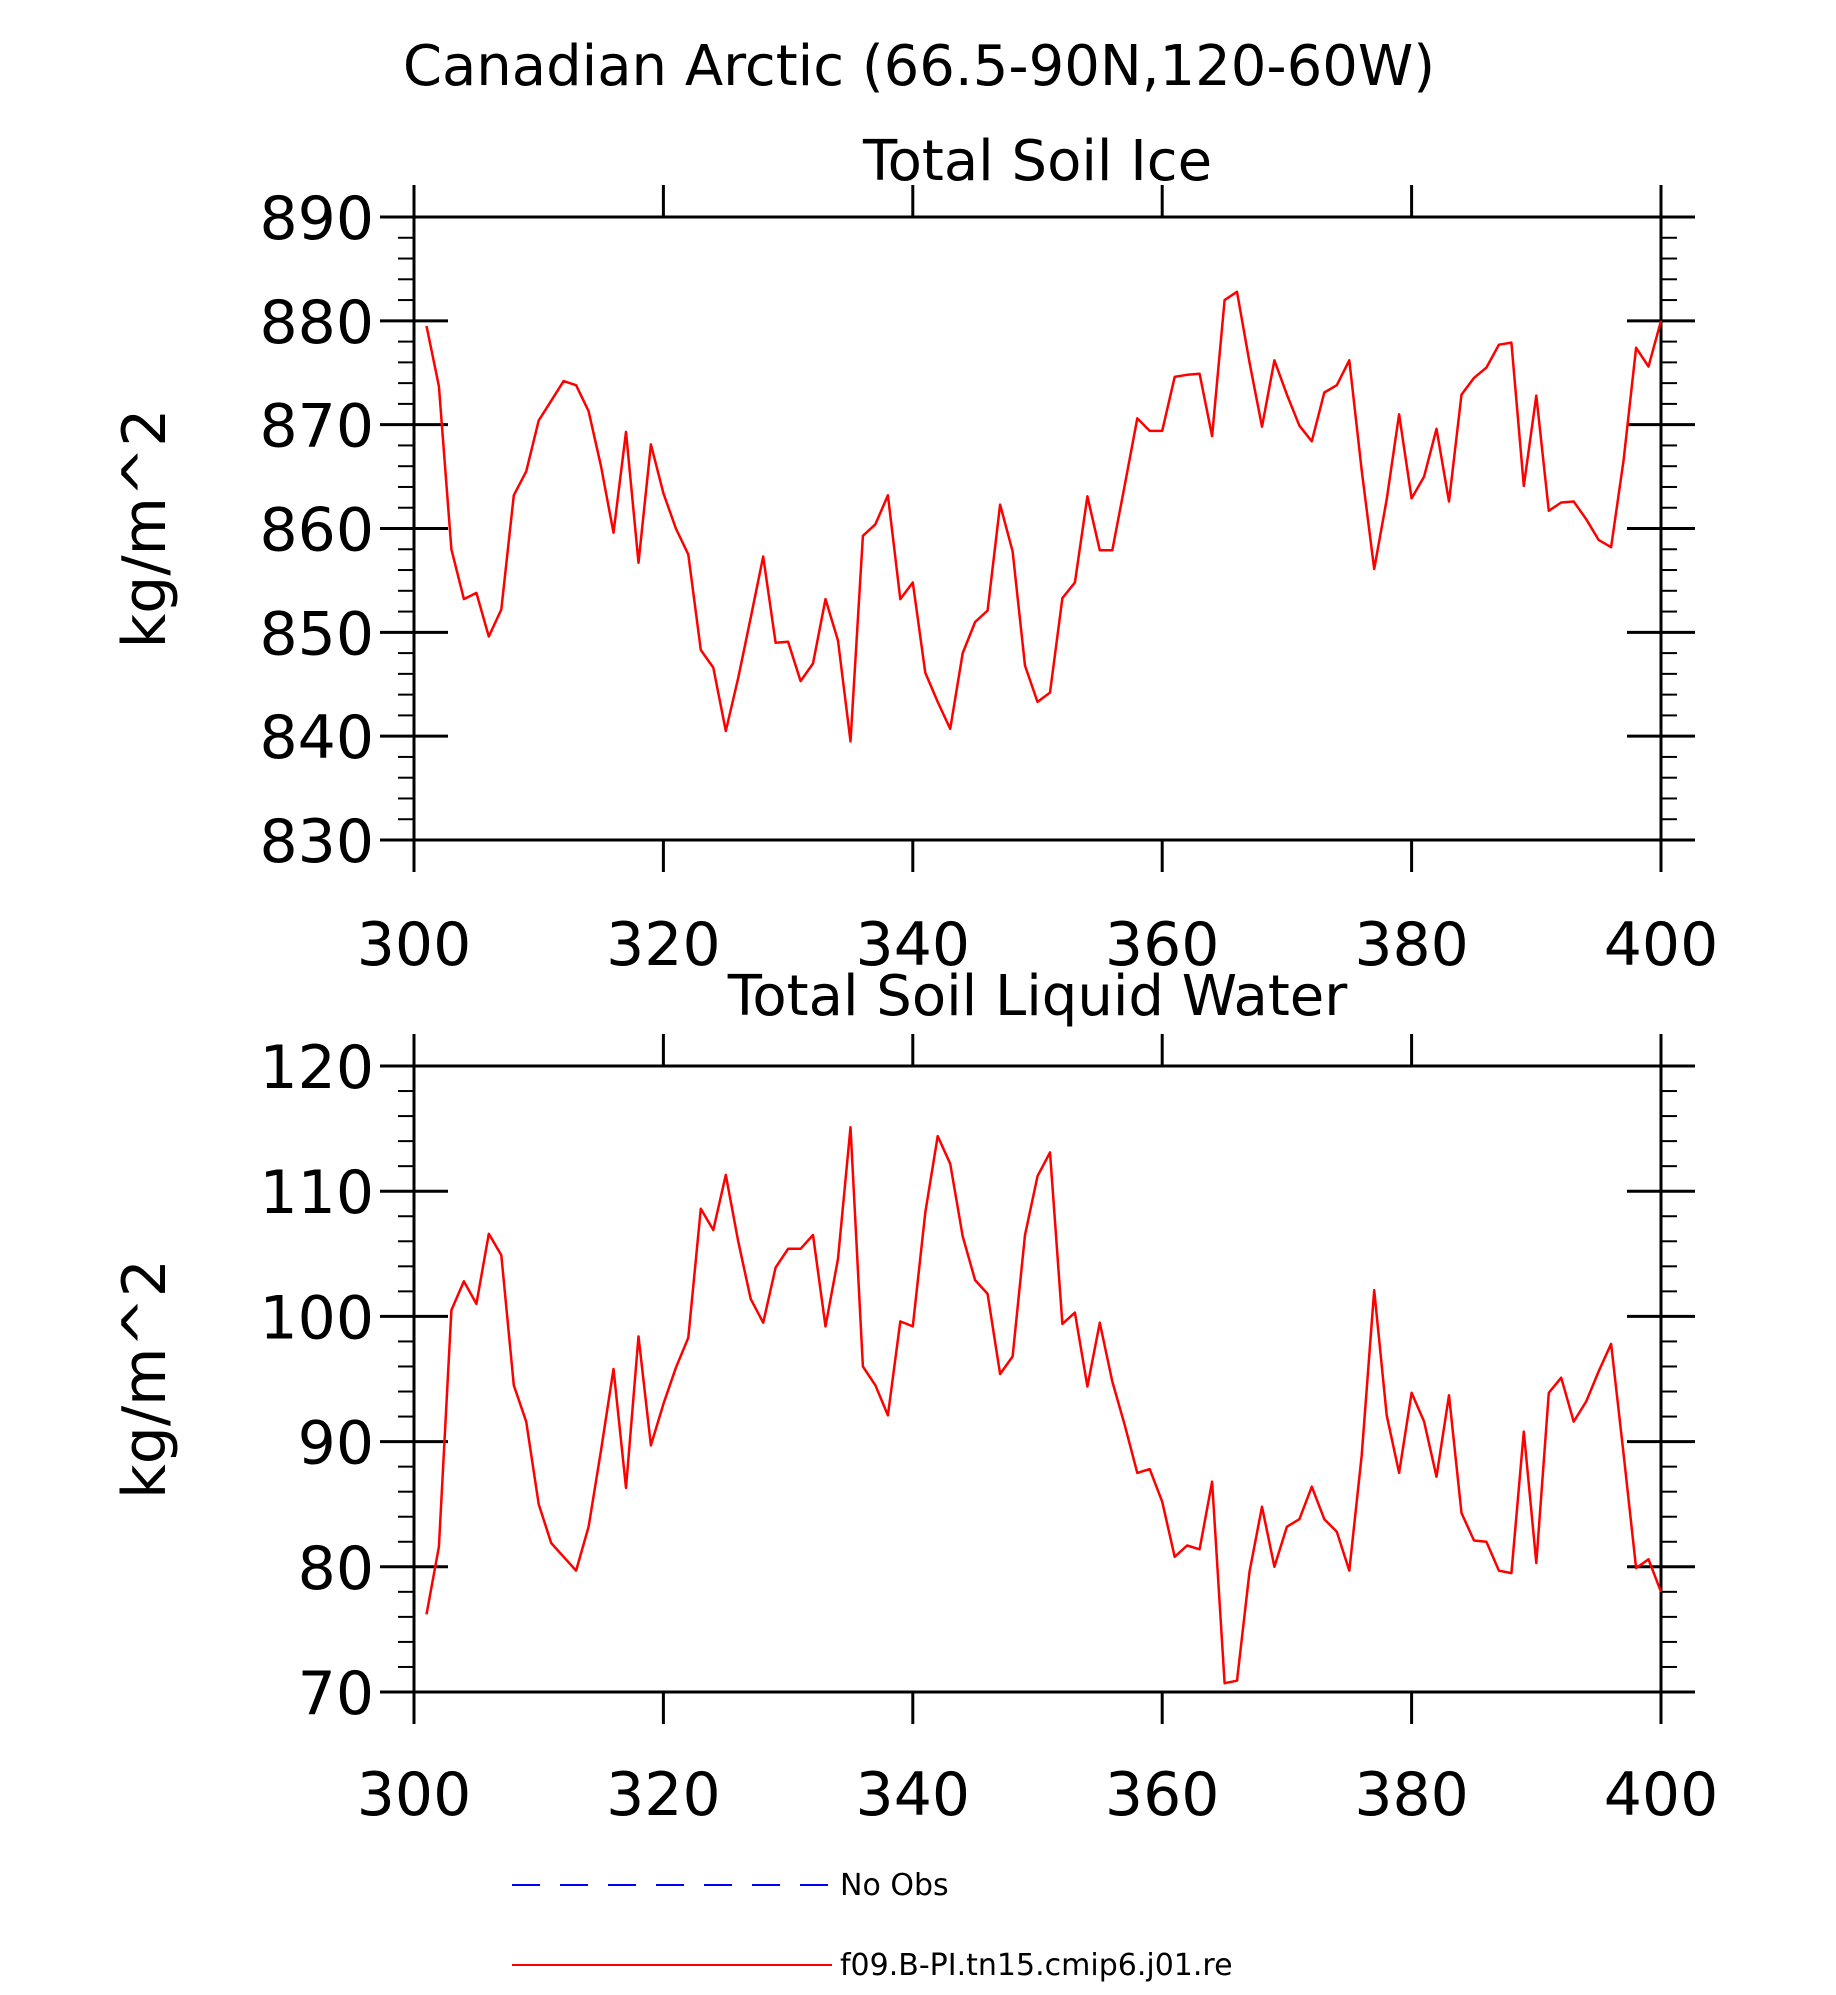  Describe the element at coordinates (316, 323) in the screenshot. I see `y-tick-label: 880` at that location.